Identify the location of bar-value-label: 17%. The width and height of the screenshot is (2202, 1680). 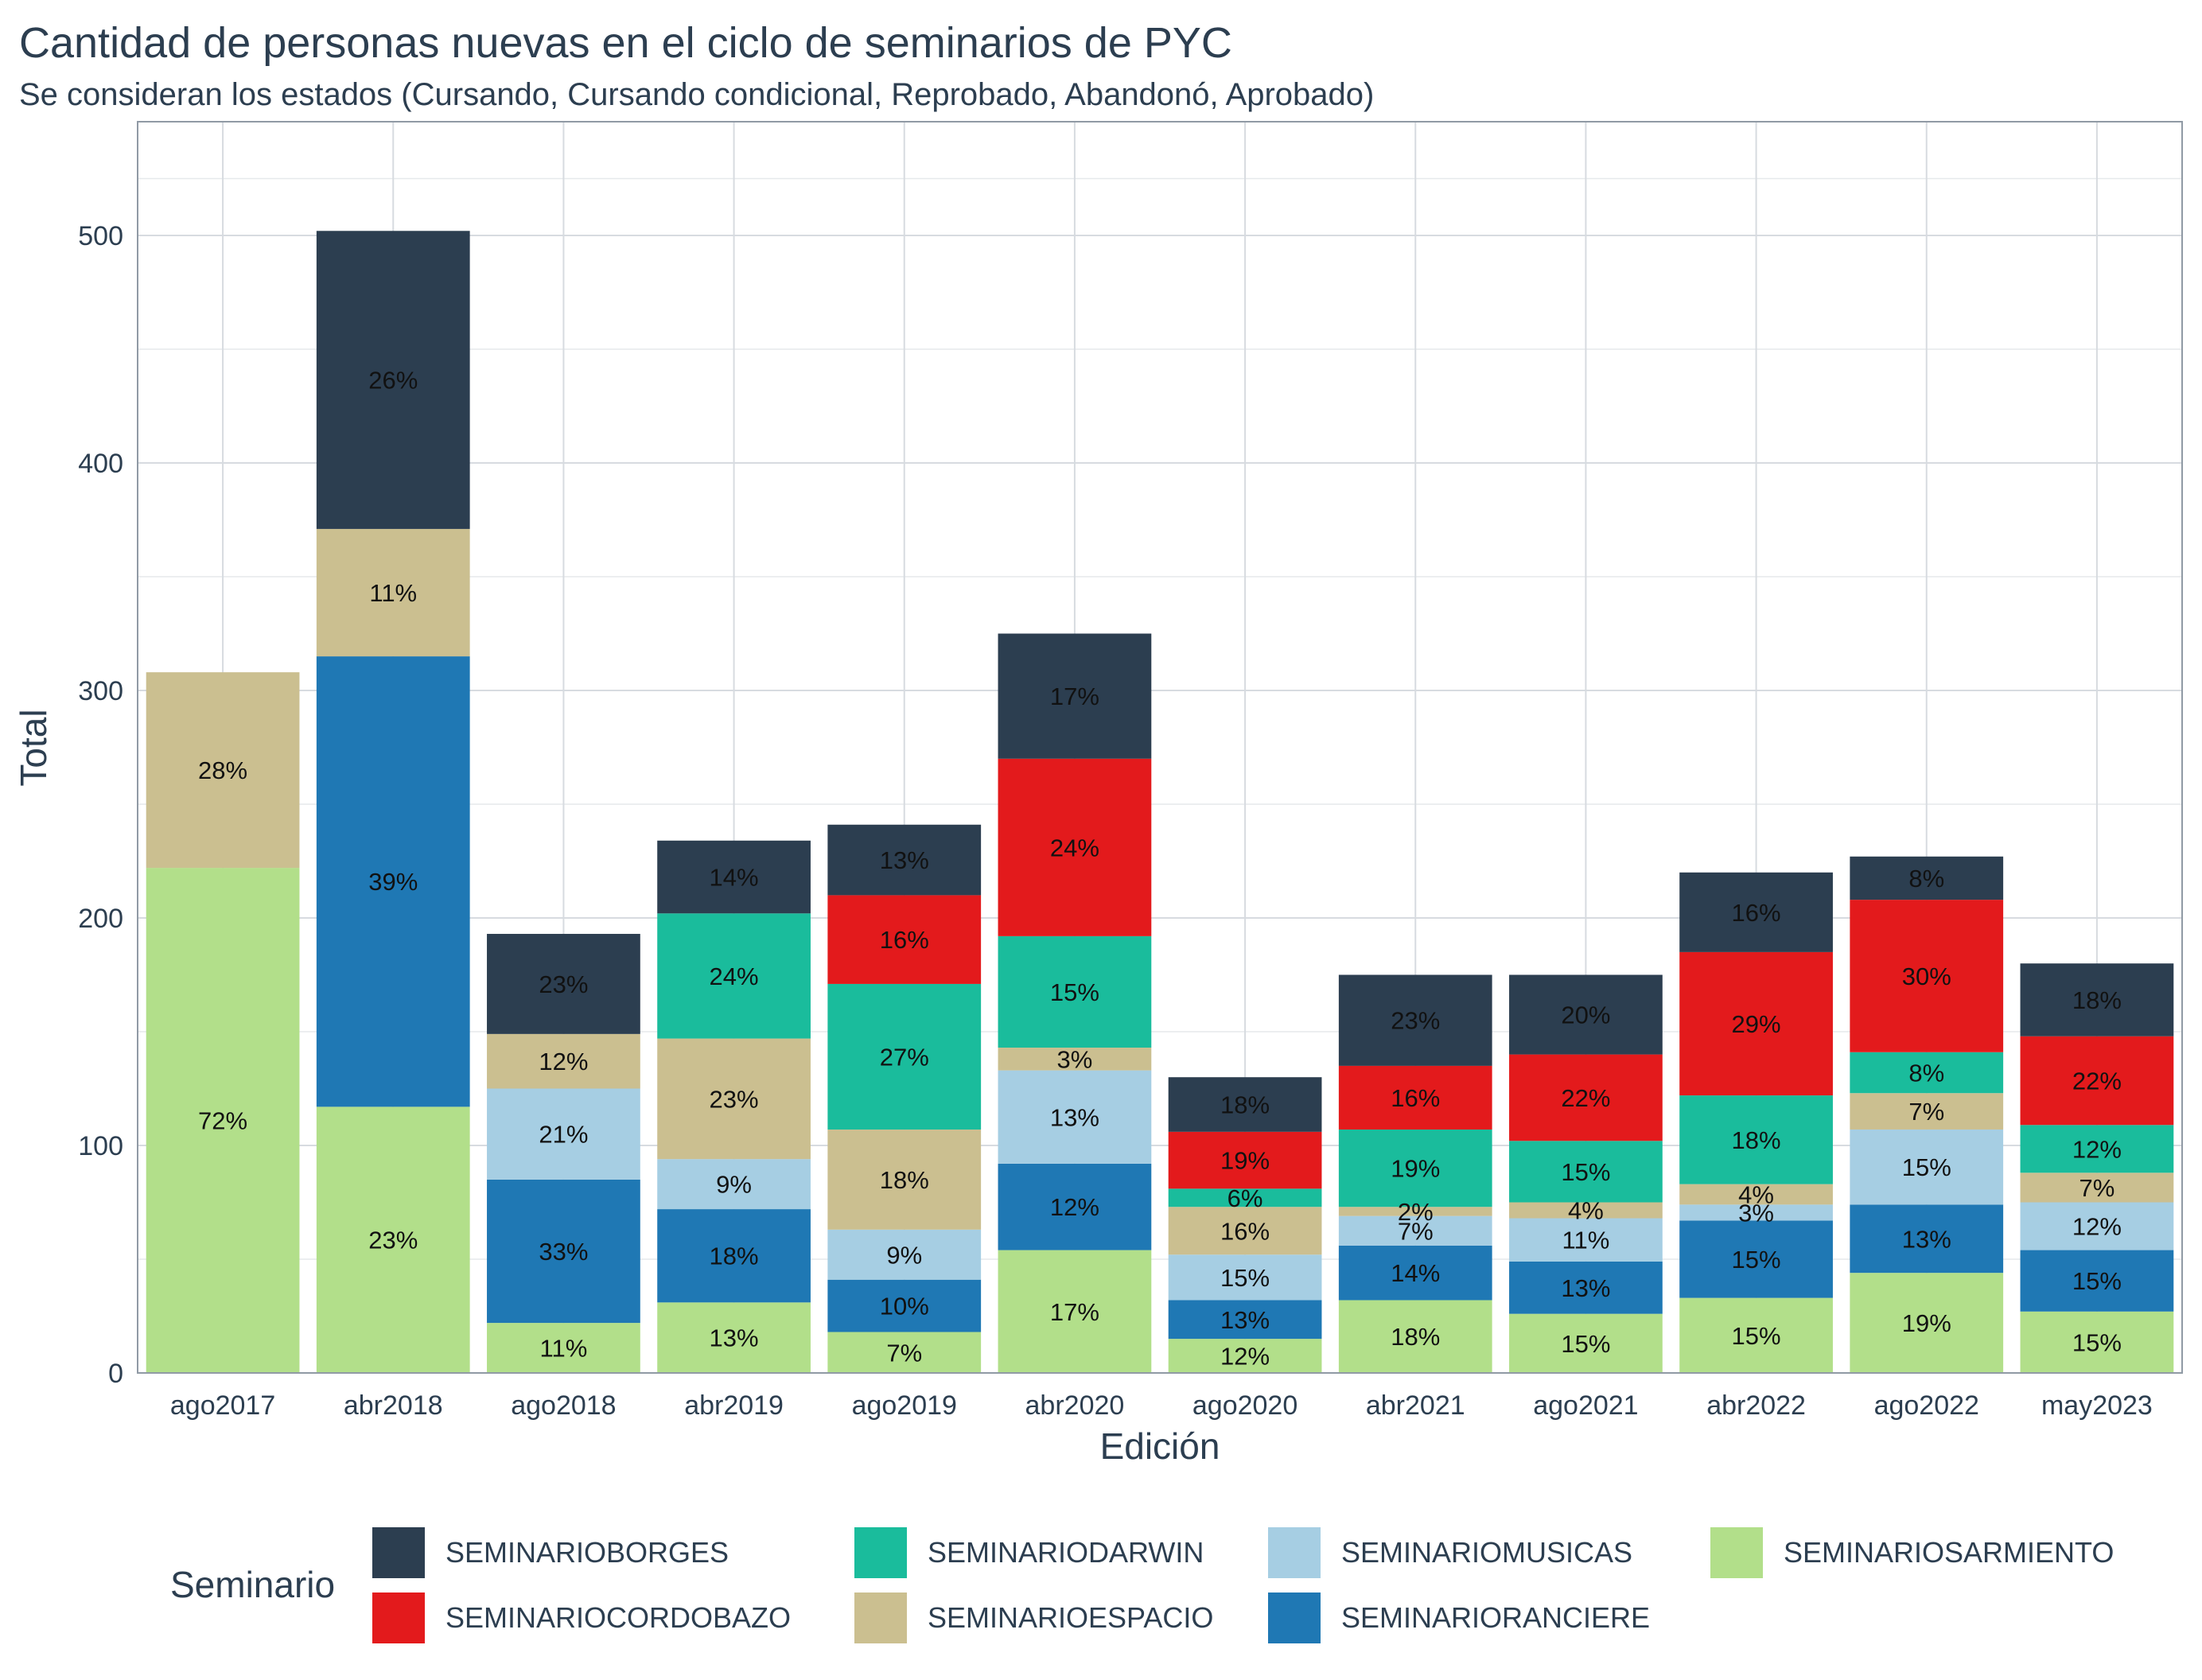
(1074, 1312).